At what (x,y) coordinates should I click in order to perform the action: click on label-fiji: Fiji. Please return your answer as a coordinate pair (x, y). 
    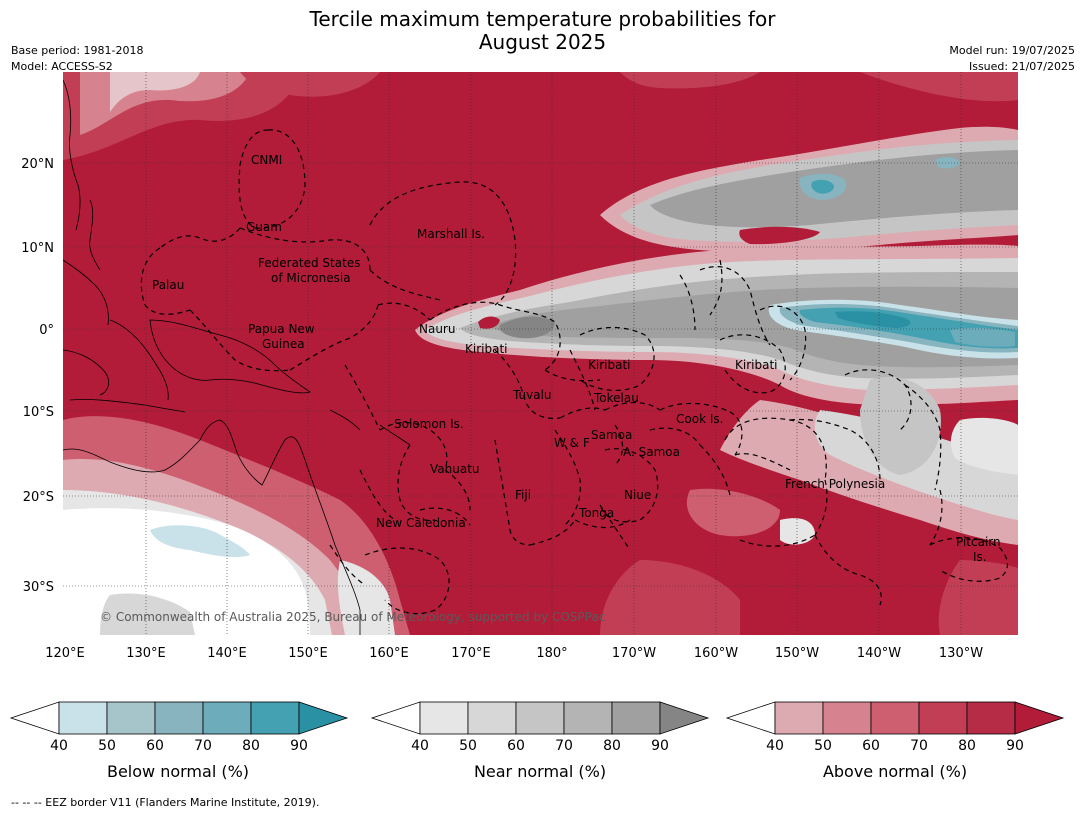
    Looking at the image, I should click on (523, 495).